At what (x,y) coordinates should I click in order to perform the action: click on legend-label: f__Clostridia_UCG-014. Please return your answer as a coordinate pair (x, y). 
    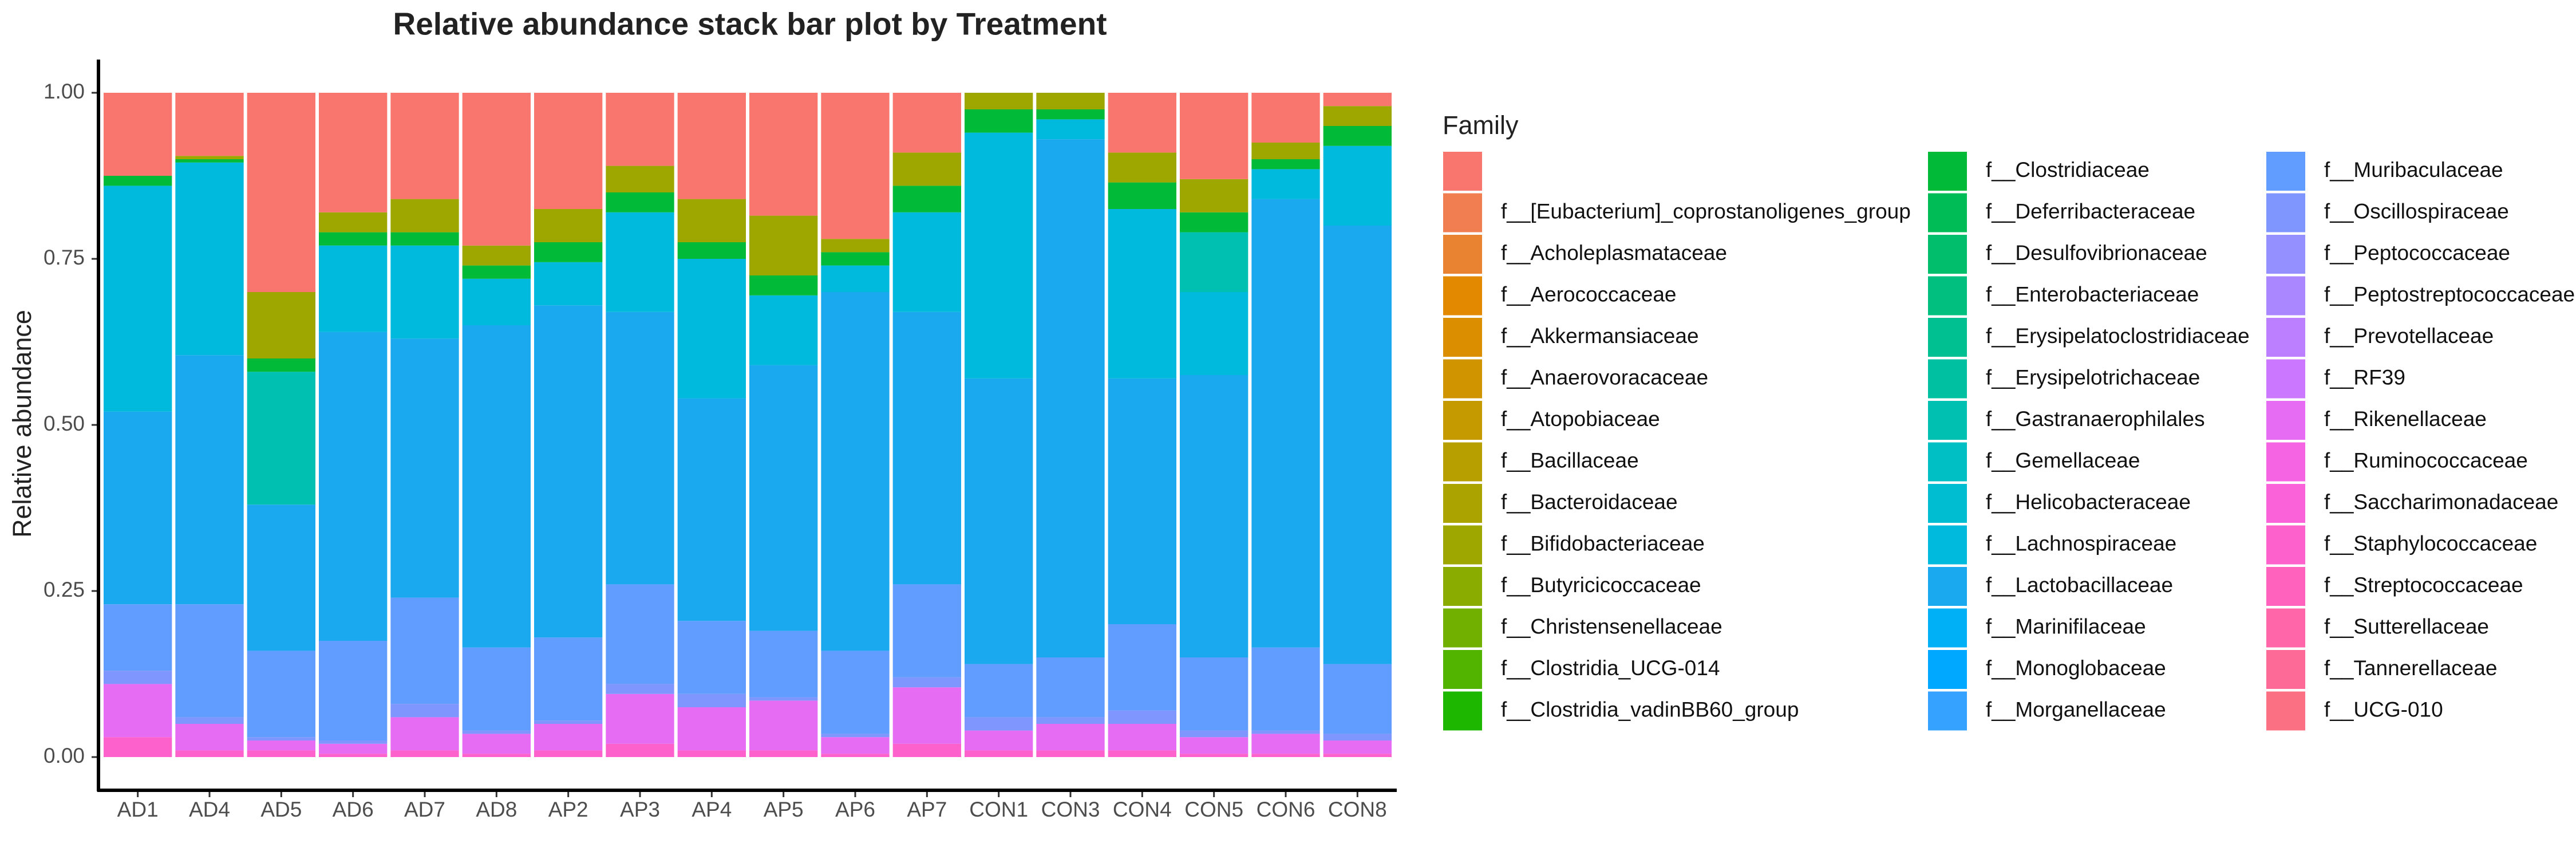
    Looking at the image, I should click on (1610, 668).